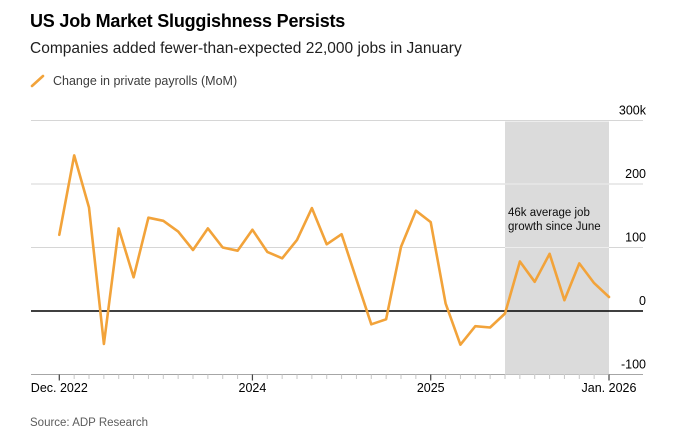  I want to click on chart-title: US Job Market Sluggishness Persists, so click(188, 21).